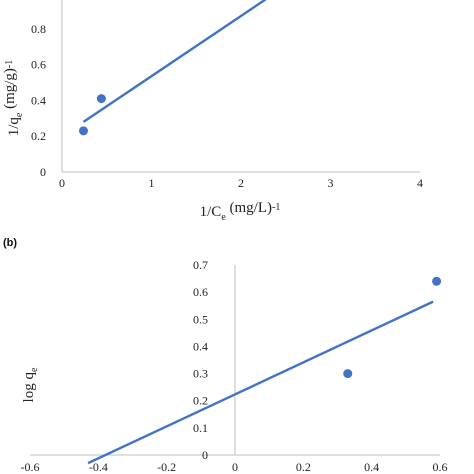 The image size is (474, 474). Describe the element at coordinates (166, 467) in the screenshot. I see `x-tick-label: -0.2` at that location.